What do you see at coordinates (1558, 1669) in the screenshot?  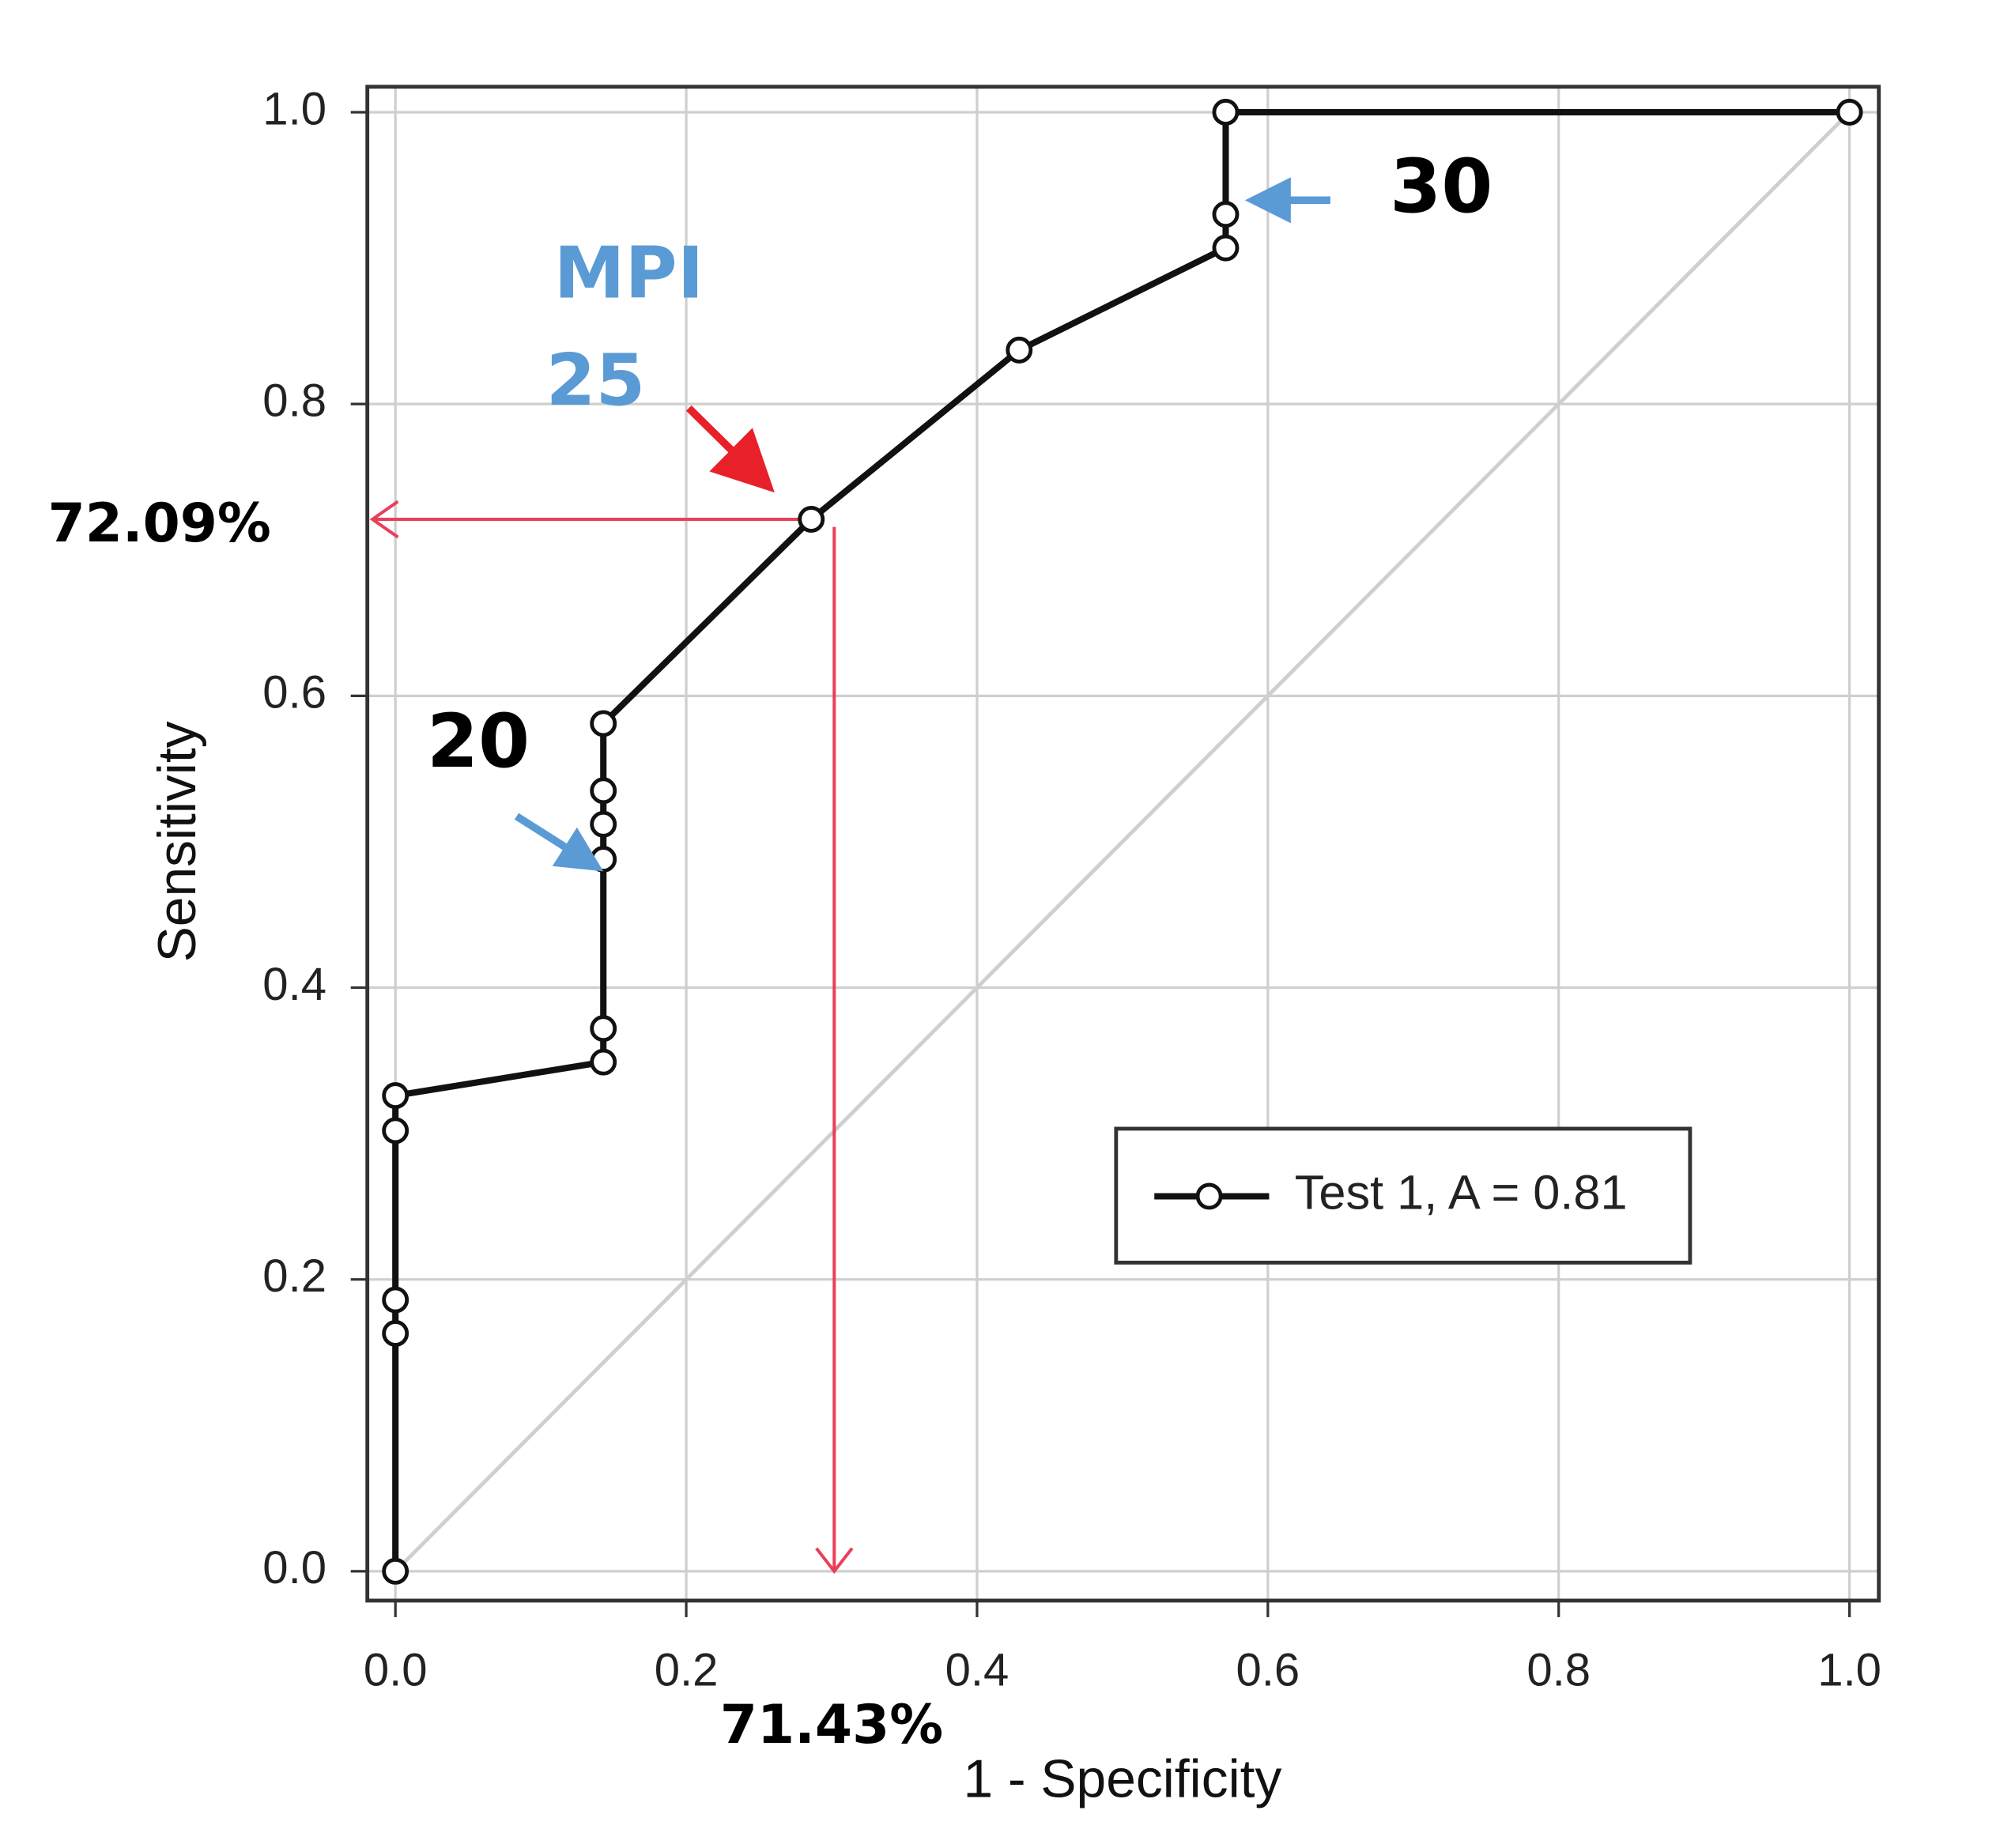 I see `x-tick-label: 0.8` at bounding box center [1558, 1669].